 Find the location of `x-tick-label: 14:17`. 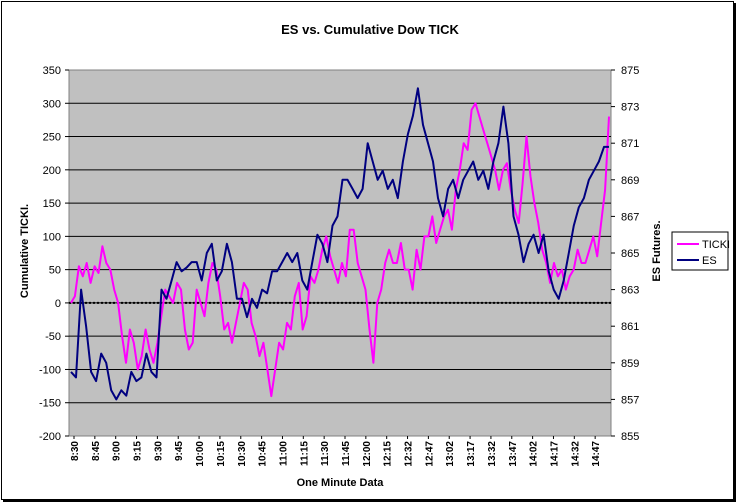

x-tick-label: 14:17 is located at coordinates (554, 454).